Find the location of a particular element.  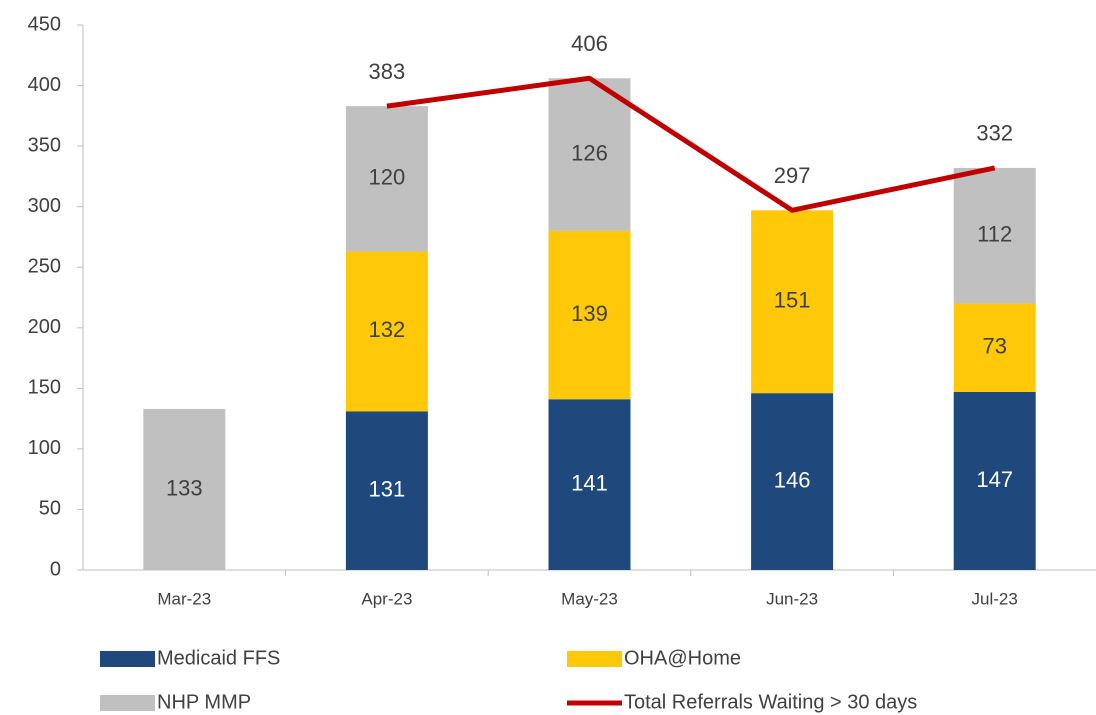

value-label: 151 is located at coordinates (792, 300).